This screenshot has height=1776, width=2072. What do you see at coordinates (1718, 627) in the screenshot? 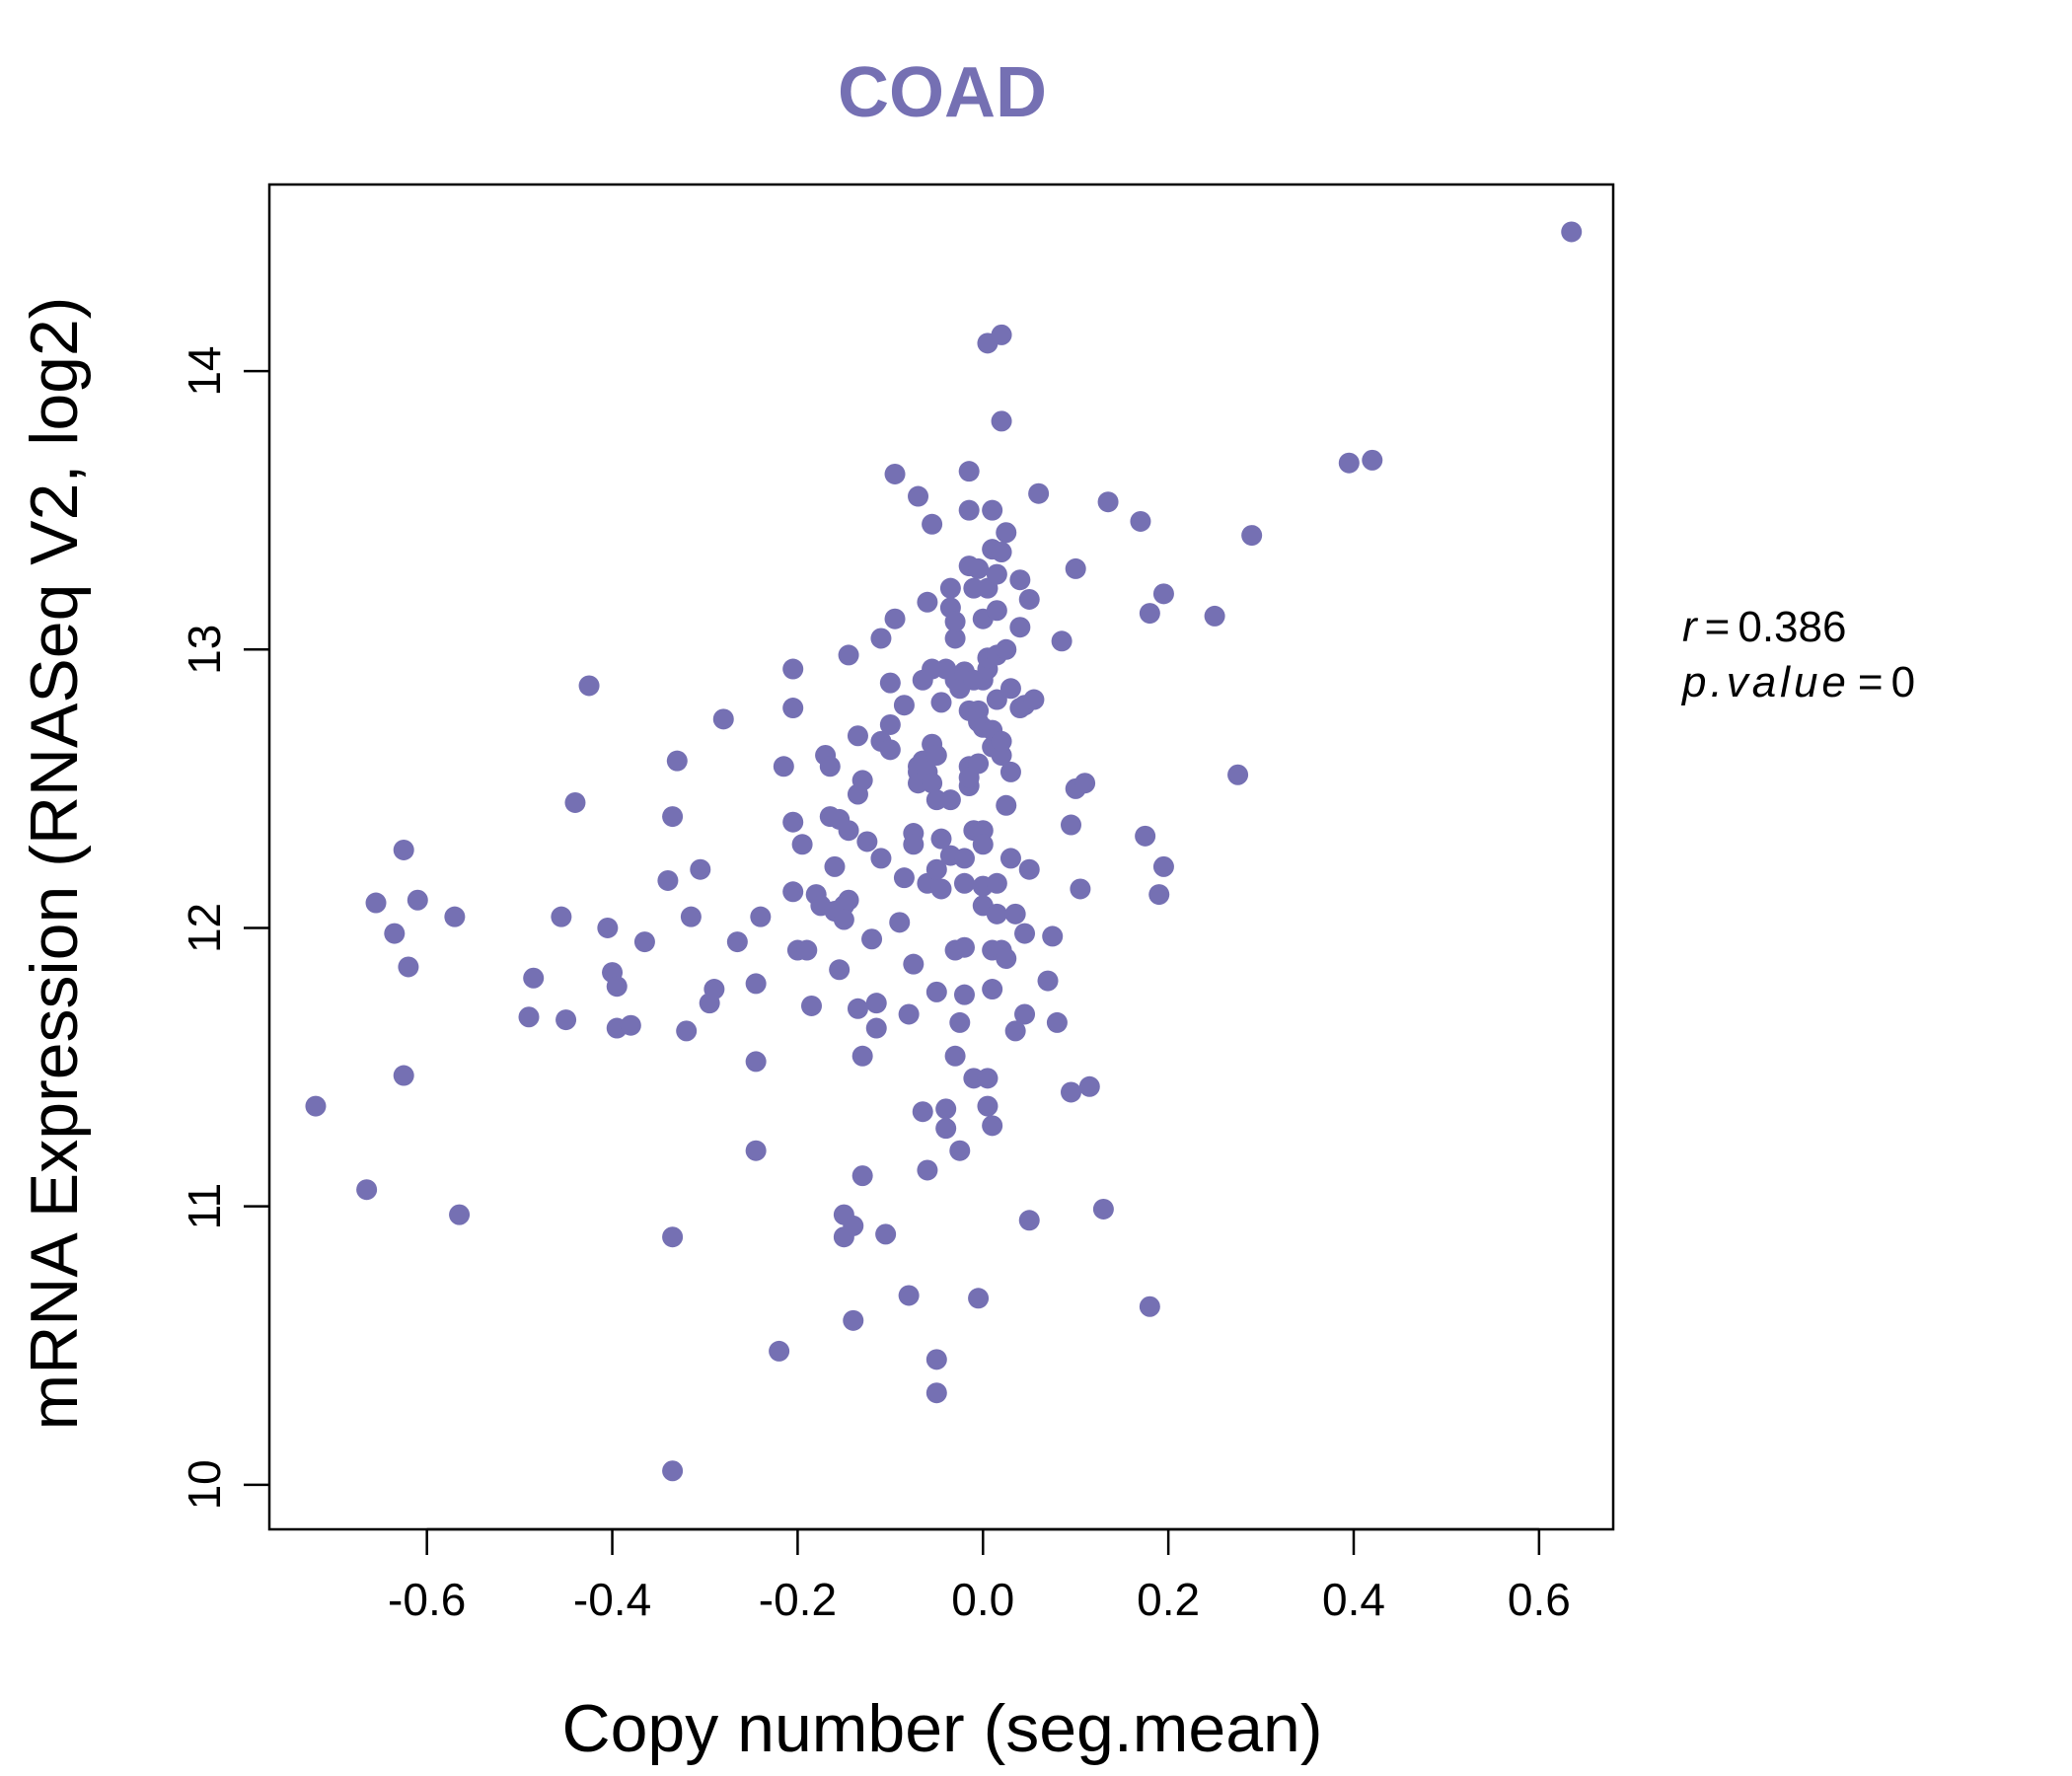
I see `r-equals: =` at bounding box center [1718, 627].